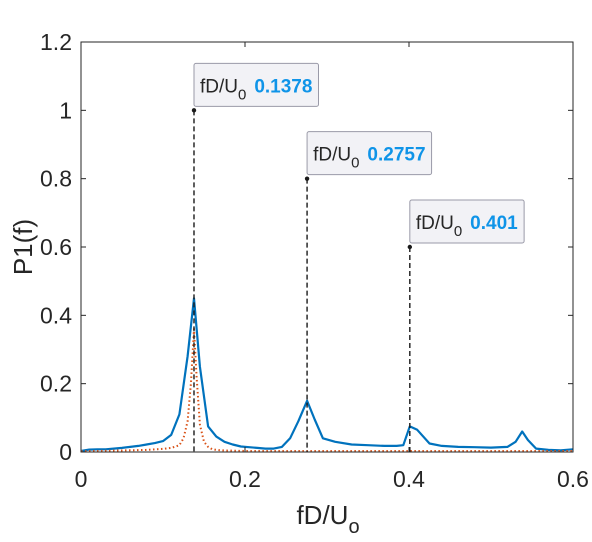  What do you see at coordinates (467, 226) in the screenshot?
I see `datatip-text-3: fD/U0 0.401` at bounding box center [467, 226].